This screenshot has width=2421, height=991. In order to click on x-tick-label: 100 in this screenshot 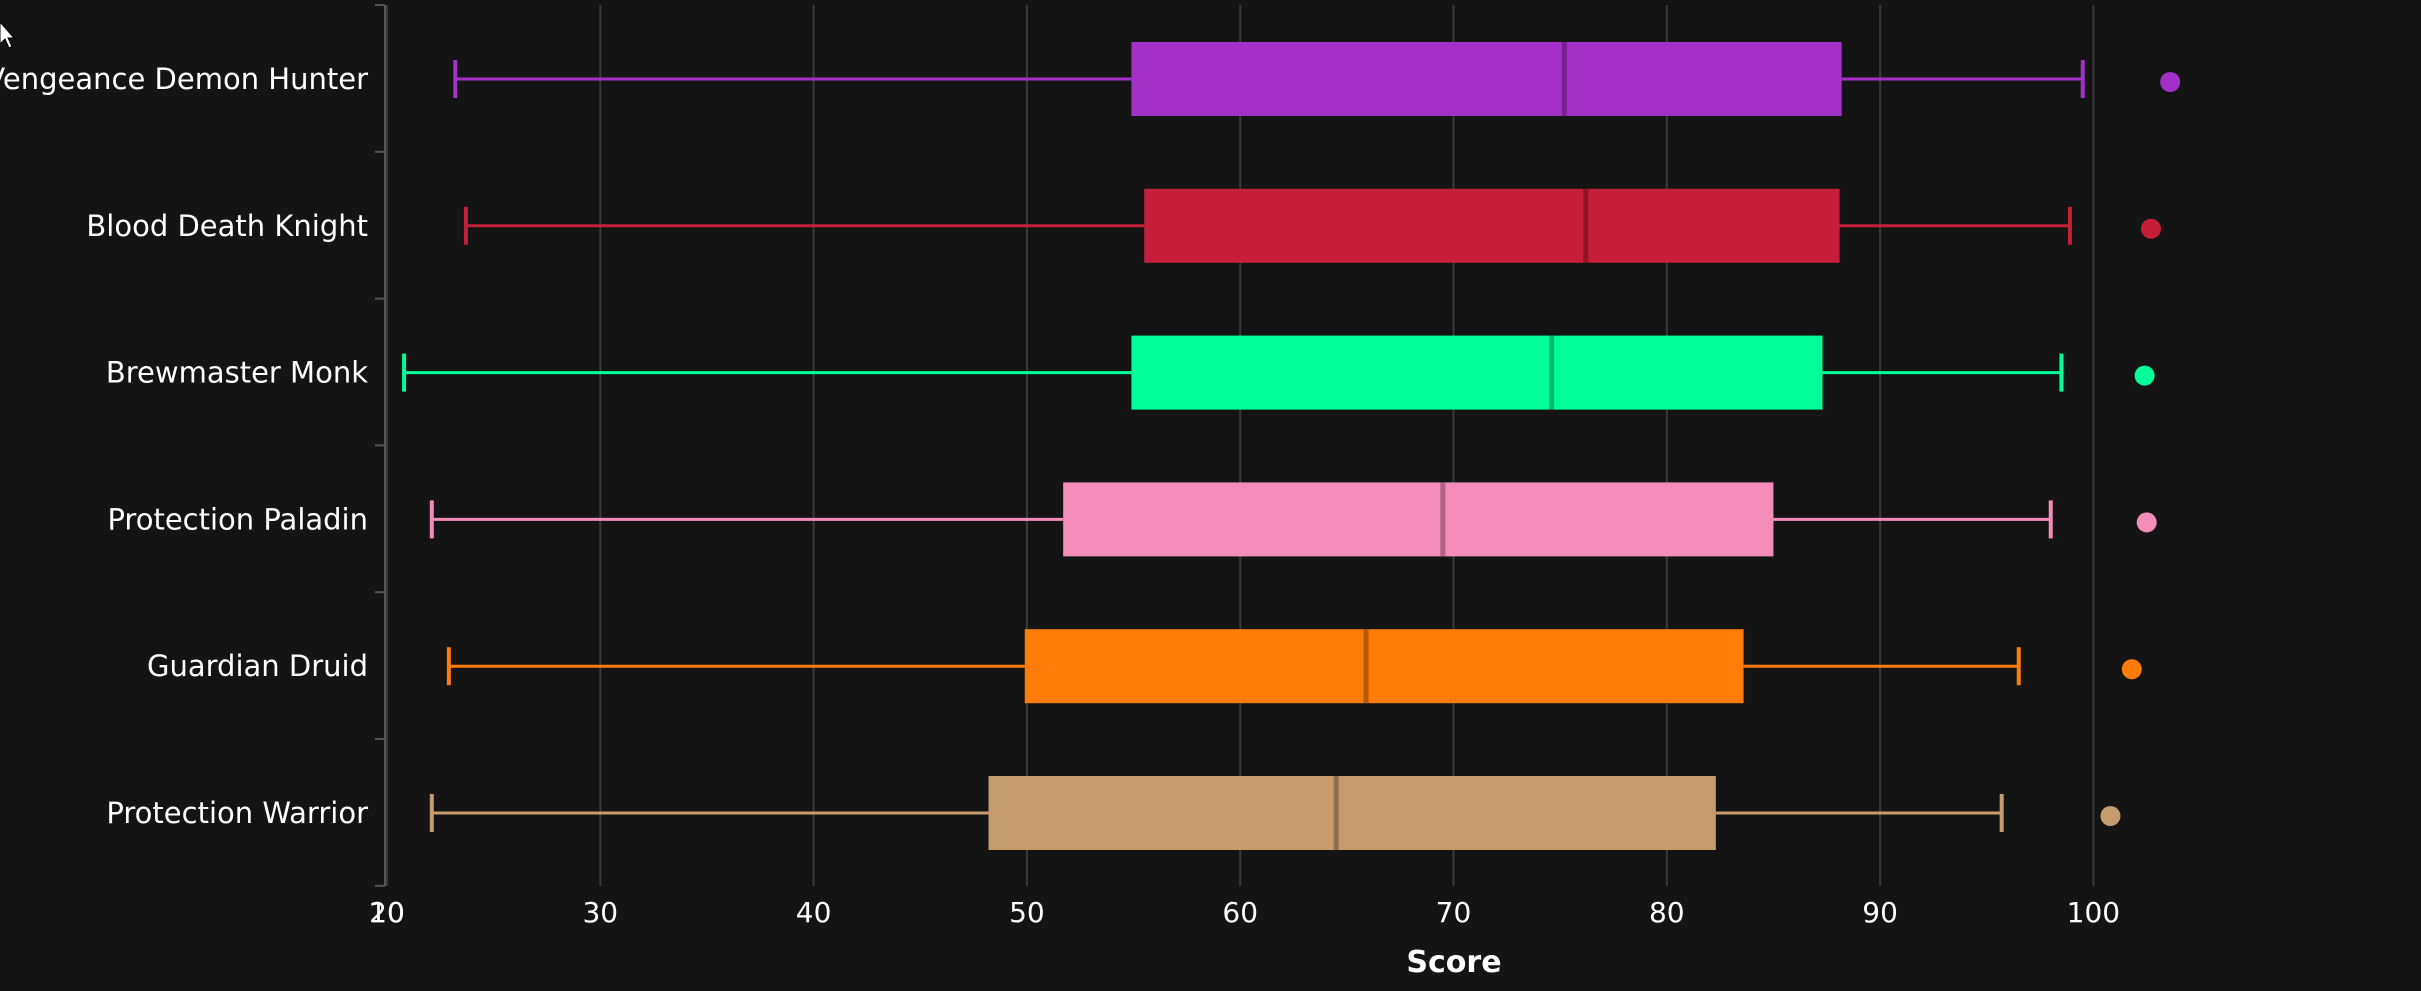, I will do `click(2093, 912)`.